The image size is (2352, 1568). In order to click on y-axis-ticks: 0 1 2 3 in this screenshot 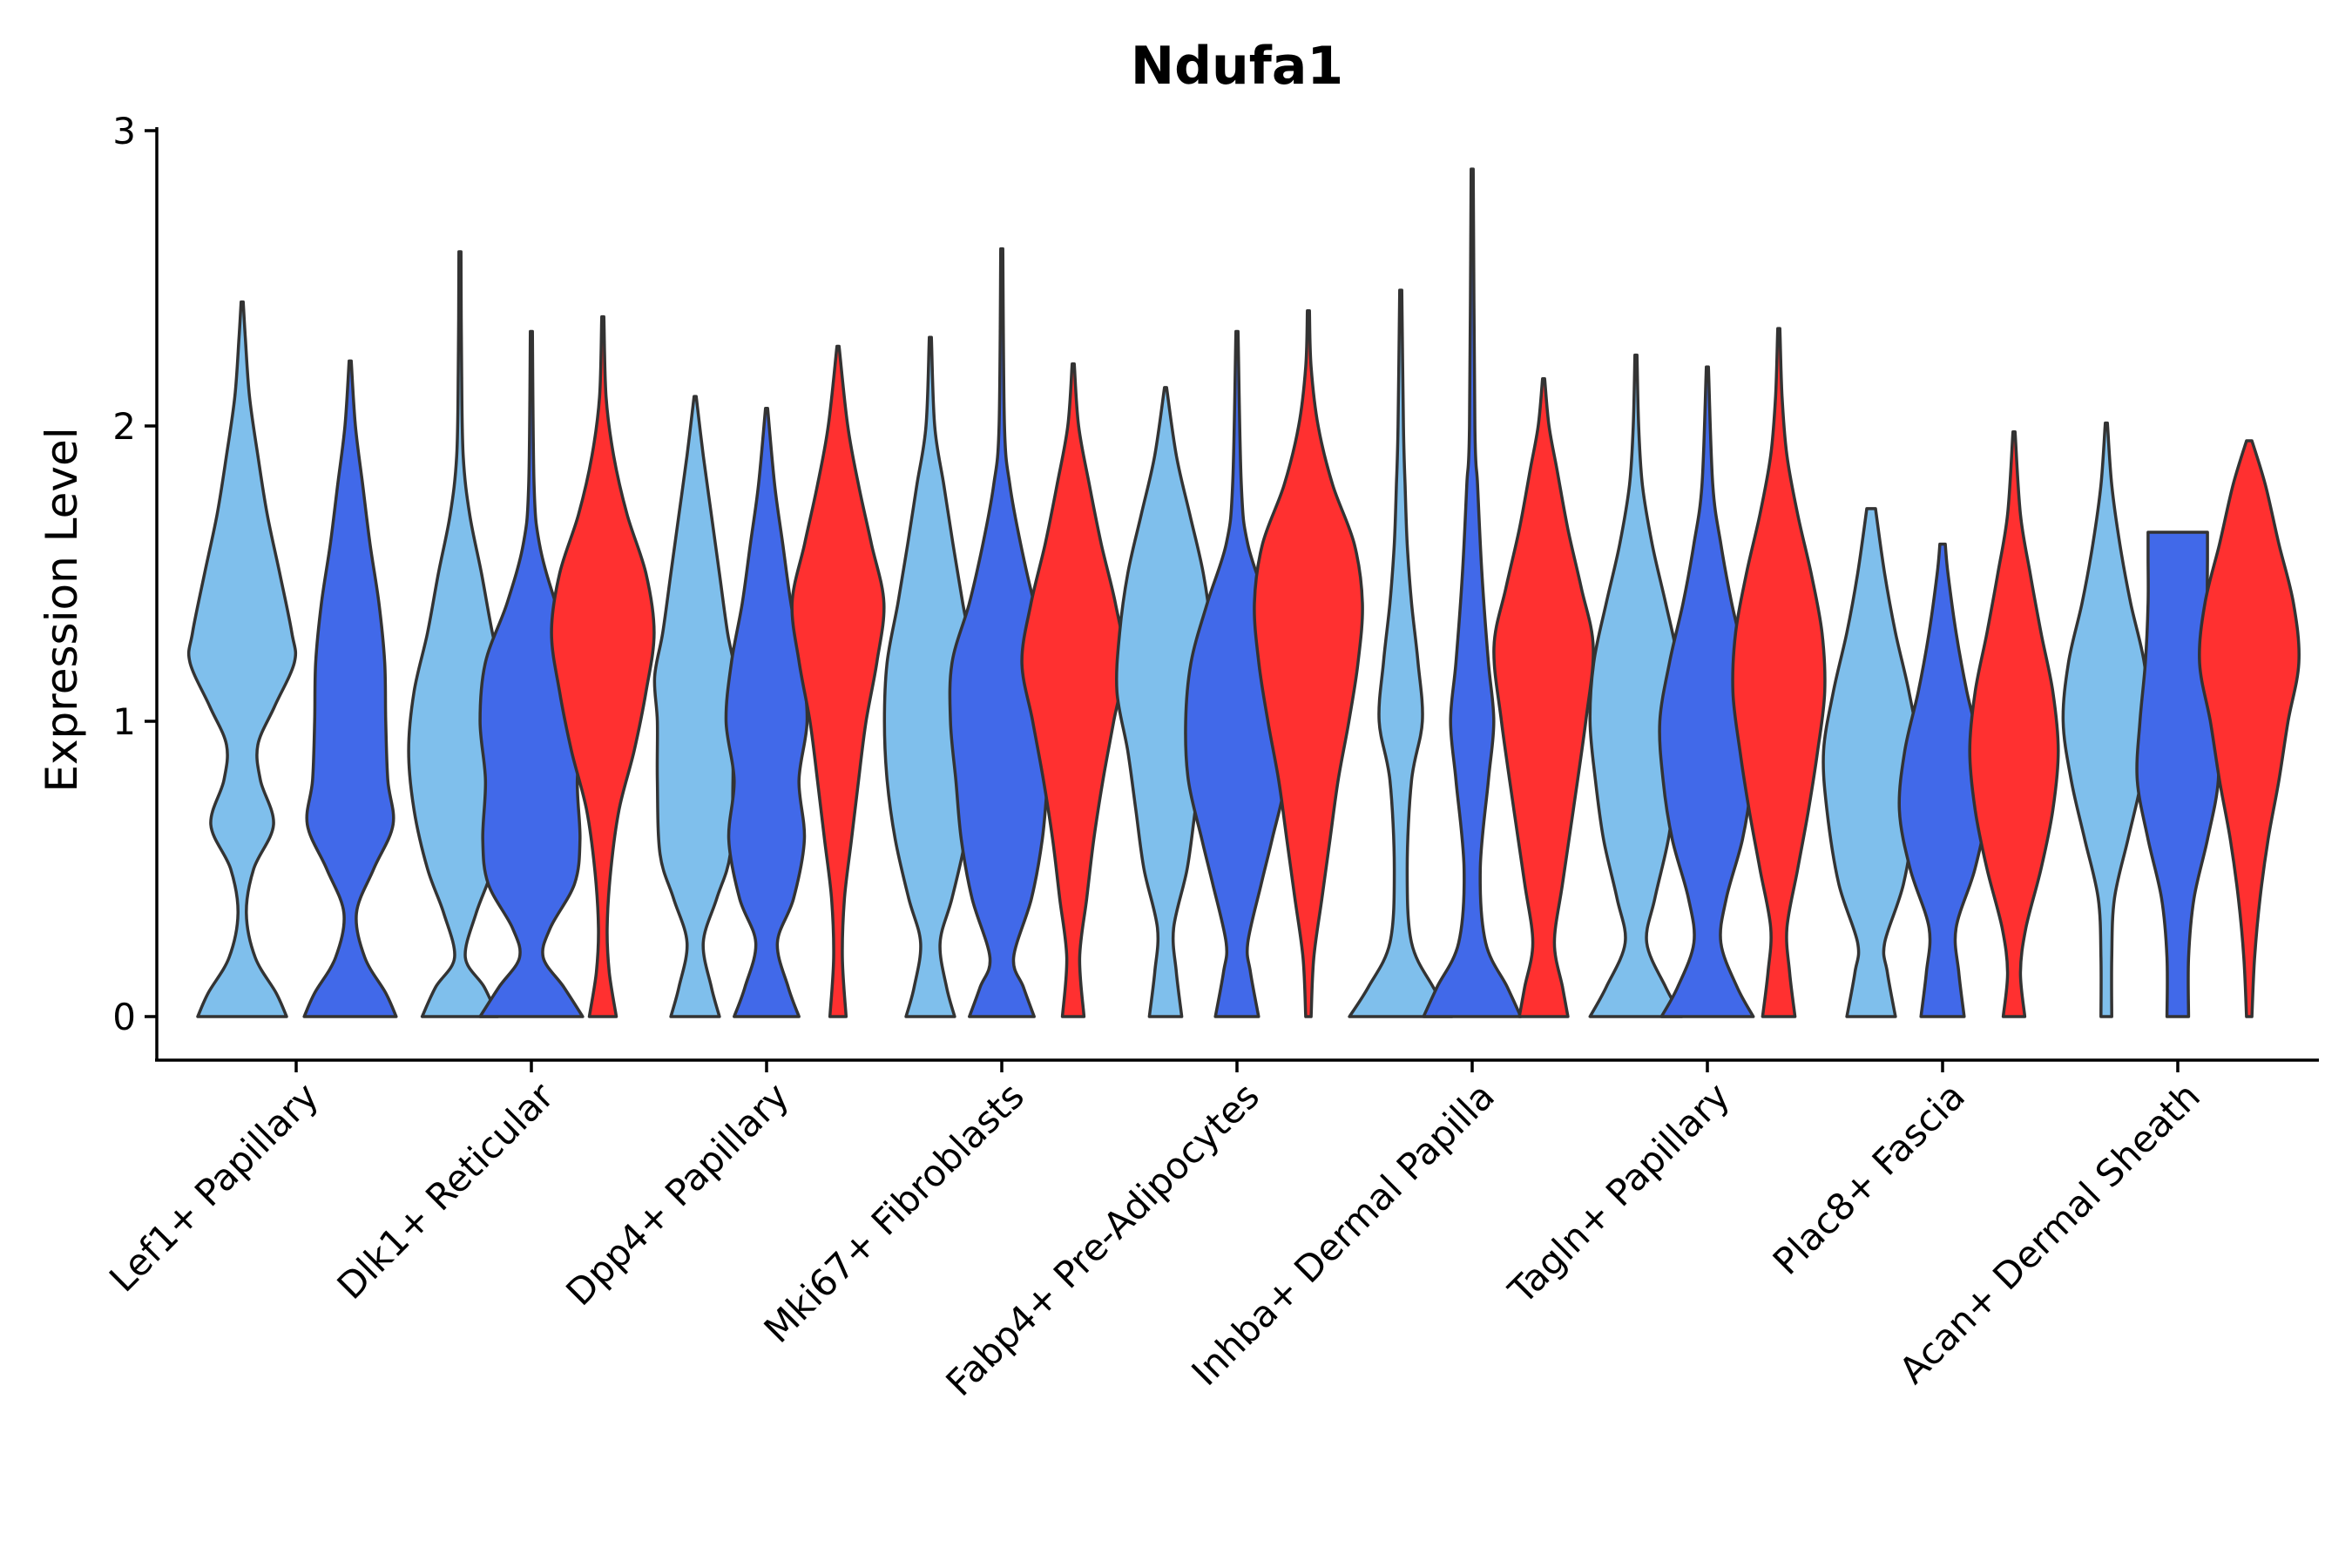, I will do `click(134, 574)`.